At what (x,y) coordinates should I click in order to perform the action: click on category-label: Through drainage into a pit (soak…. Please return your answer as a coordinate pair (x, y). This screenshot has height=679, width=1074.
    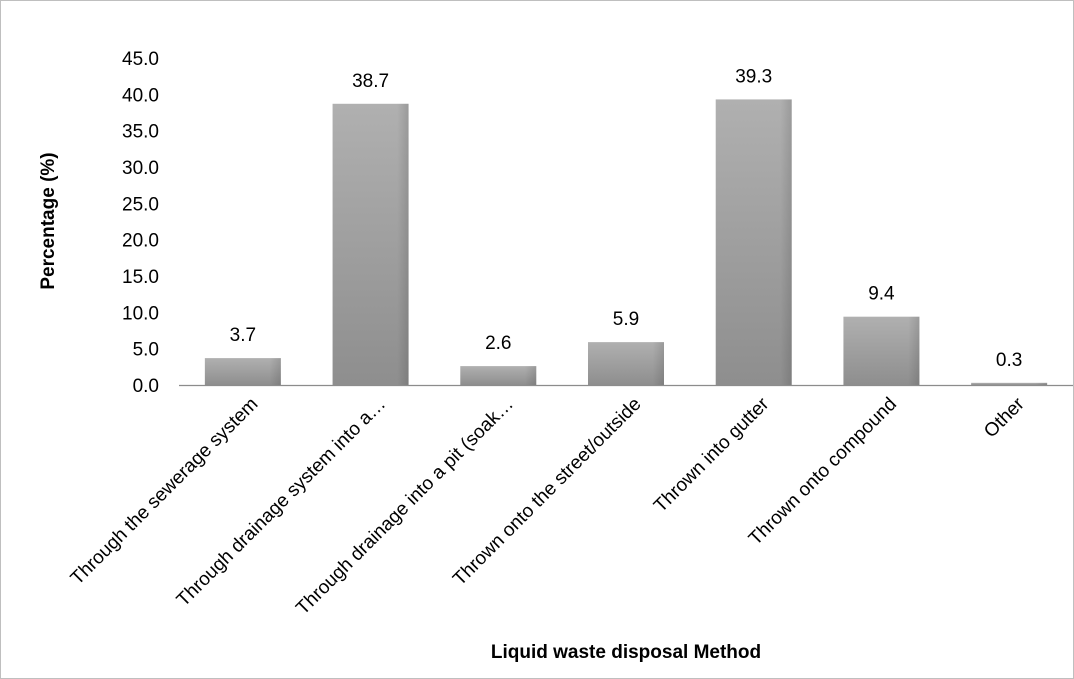
    Looking at the image, I should click on (404, 506).